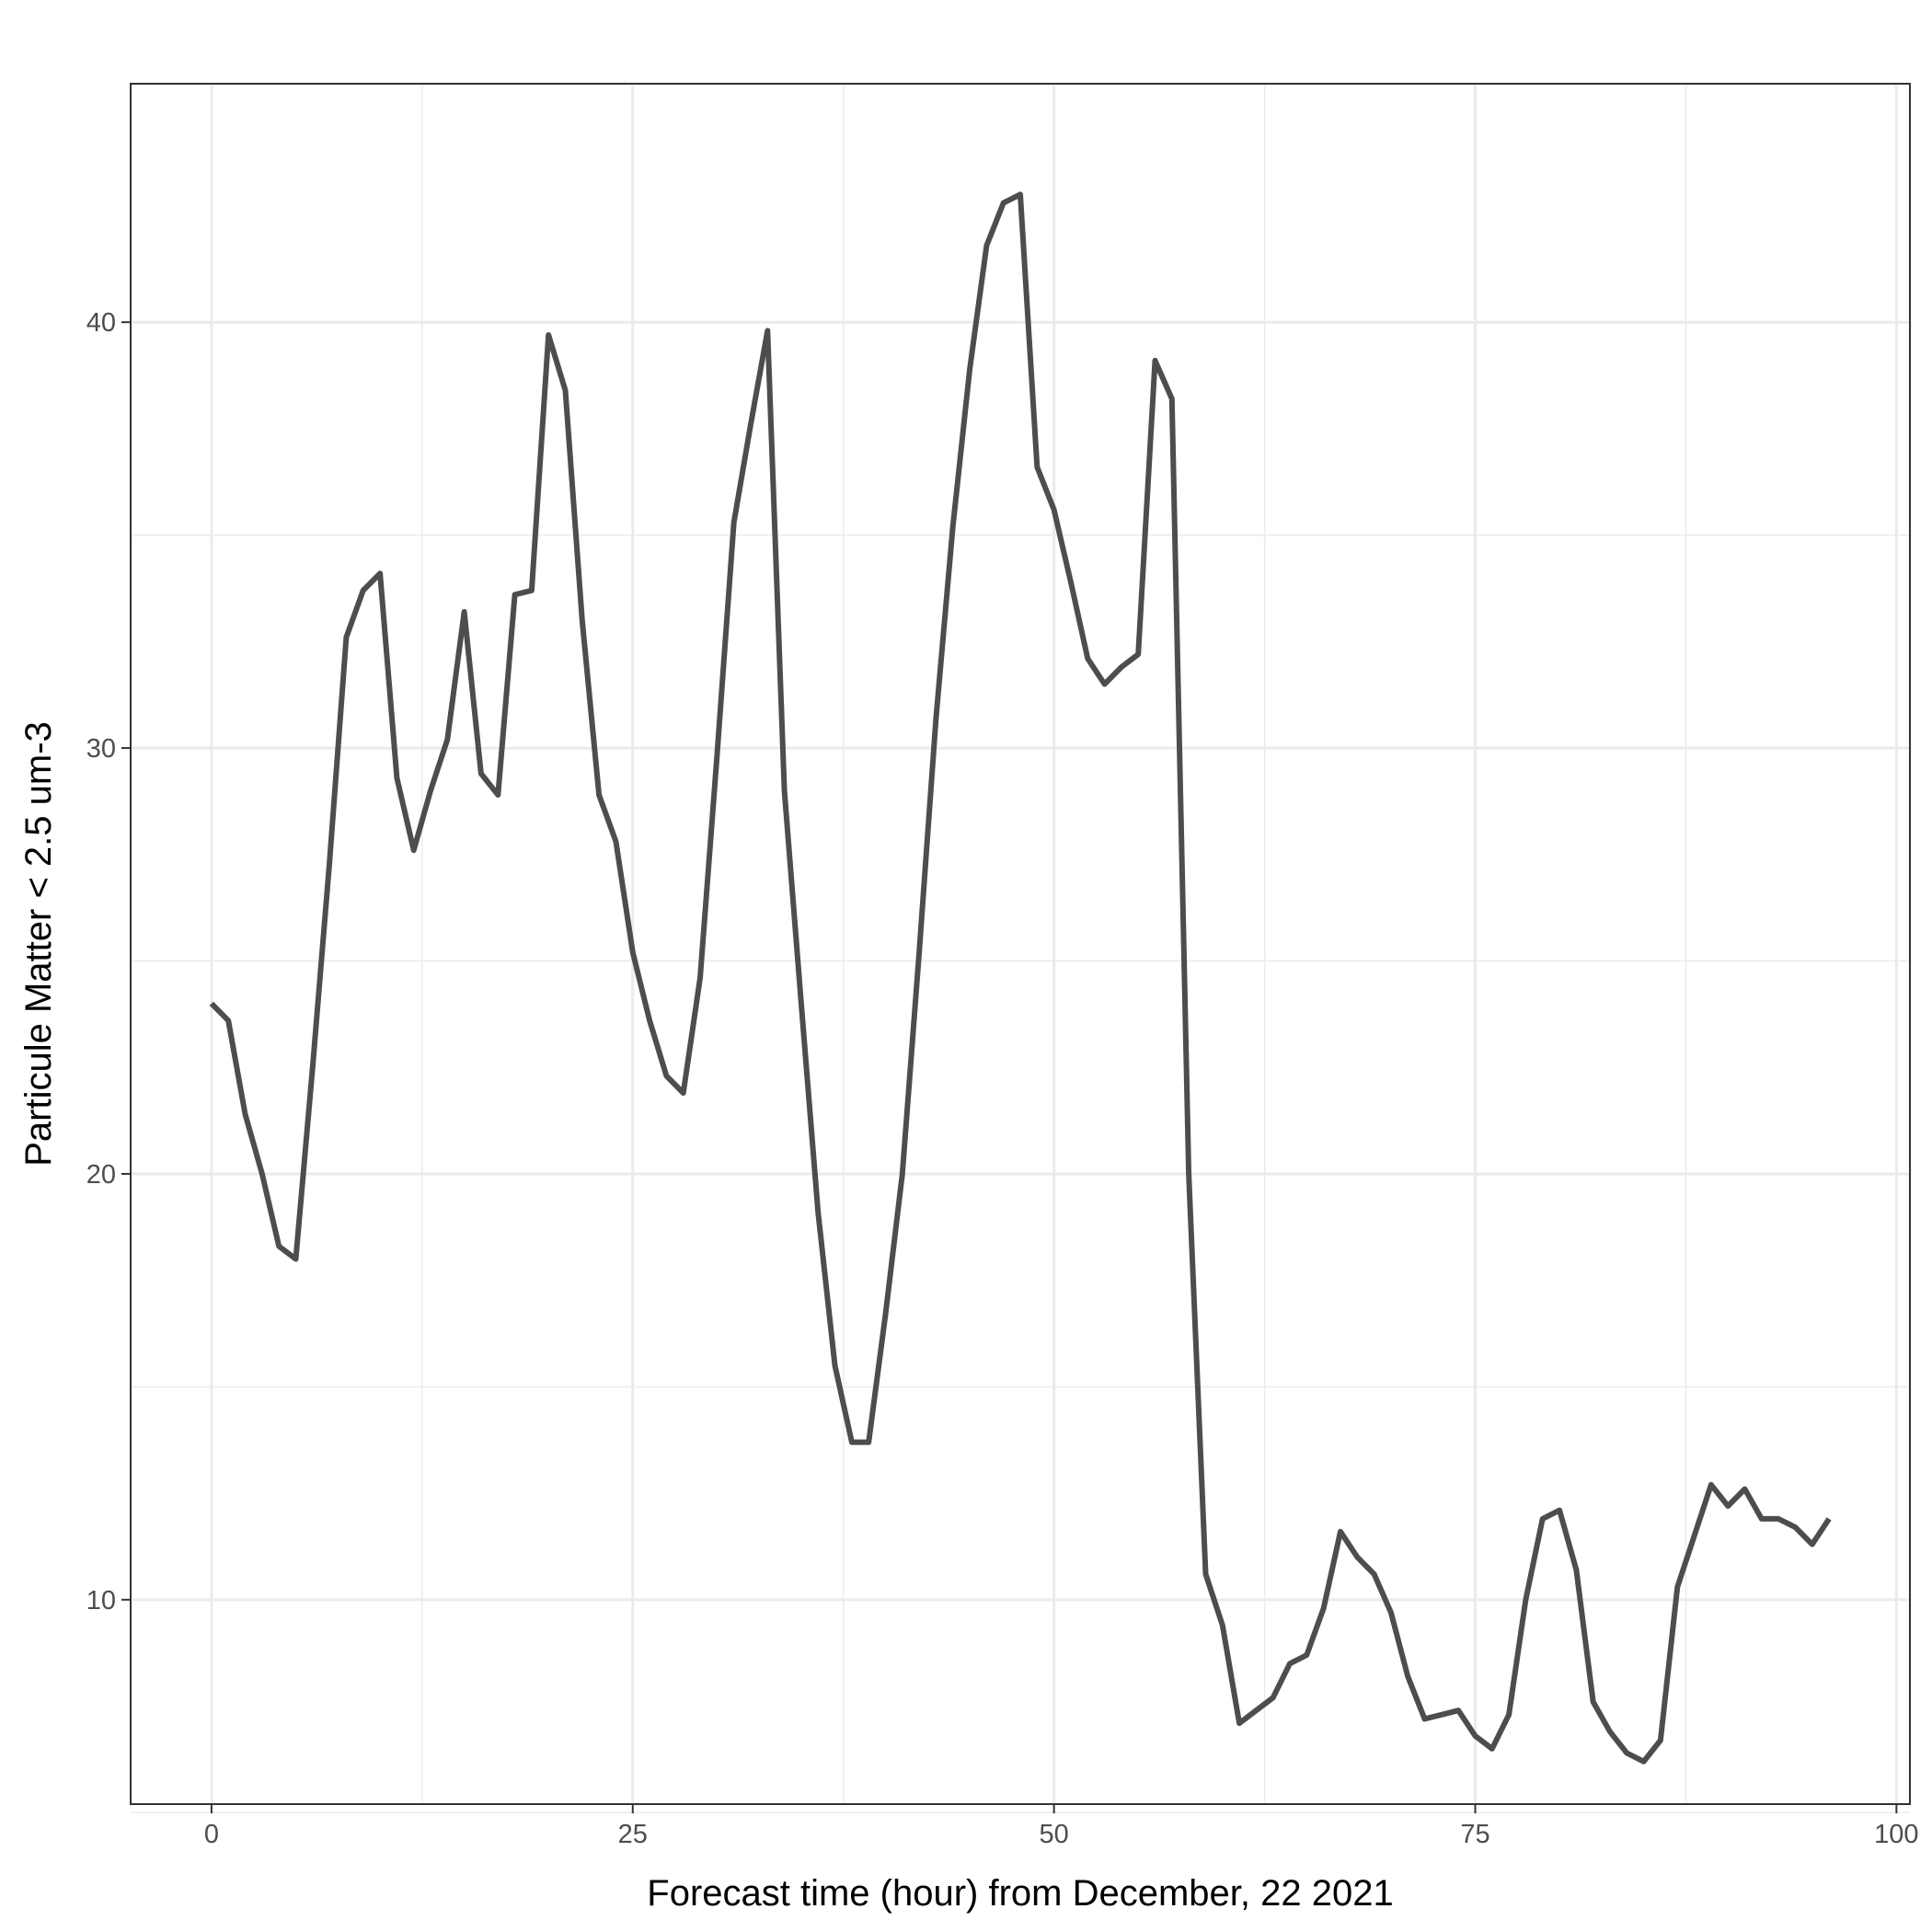  Describe the element at coordinates (101, 1601) in the screenshot. I see `y-tick-label: 10` at that location.